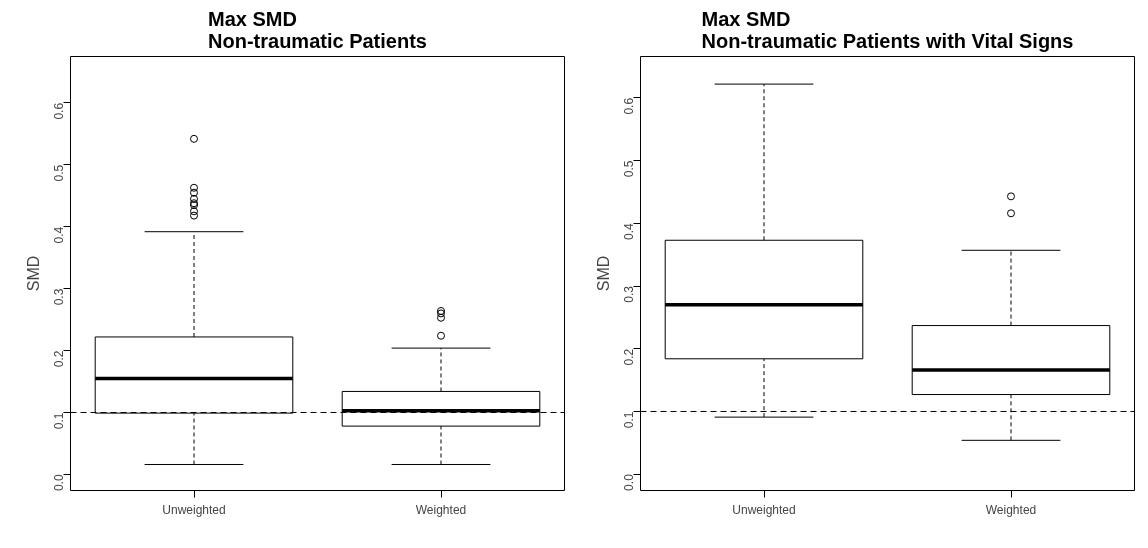 This screenshot has width=1148, height=548. What do you see at coordinates (317, 29) in the screenshot?
I see `chart-title: Max SMD Non-traumatic Patients` at bounding box center [317, 29].